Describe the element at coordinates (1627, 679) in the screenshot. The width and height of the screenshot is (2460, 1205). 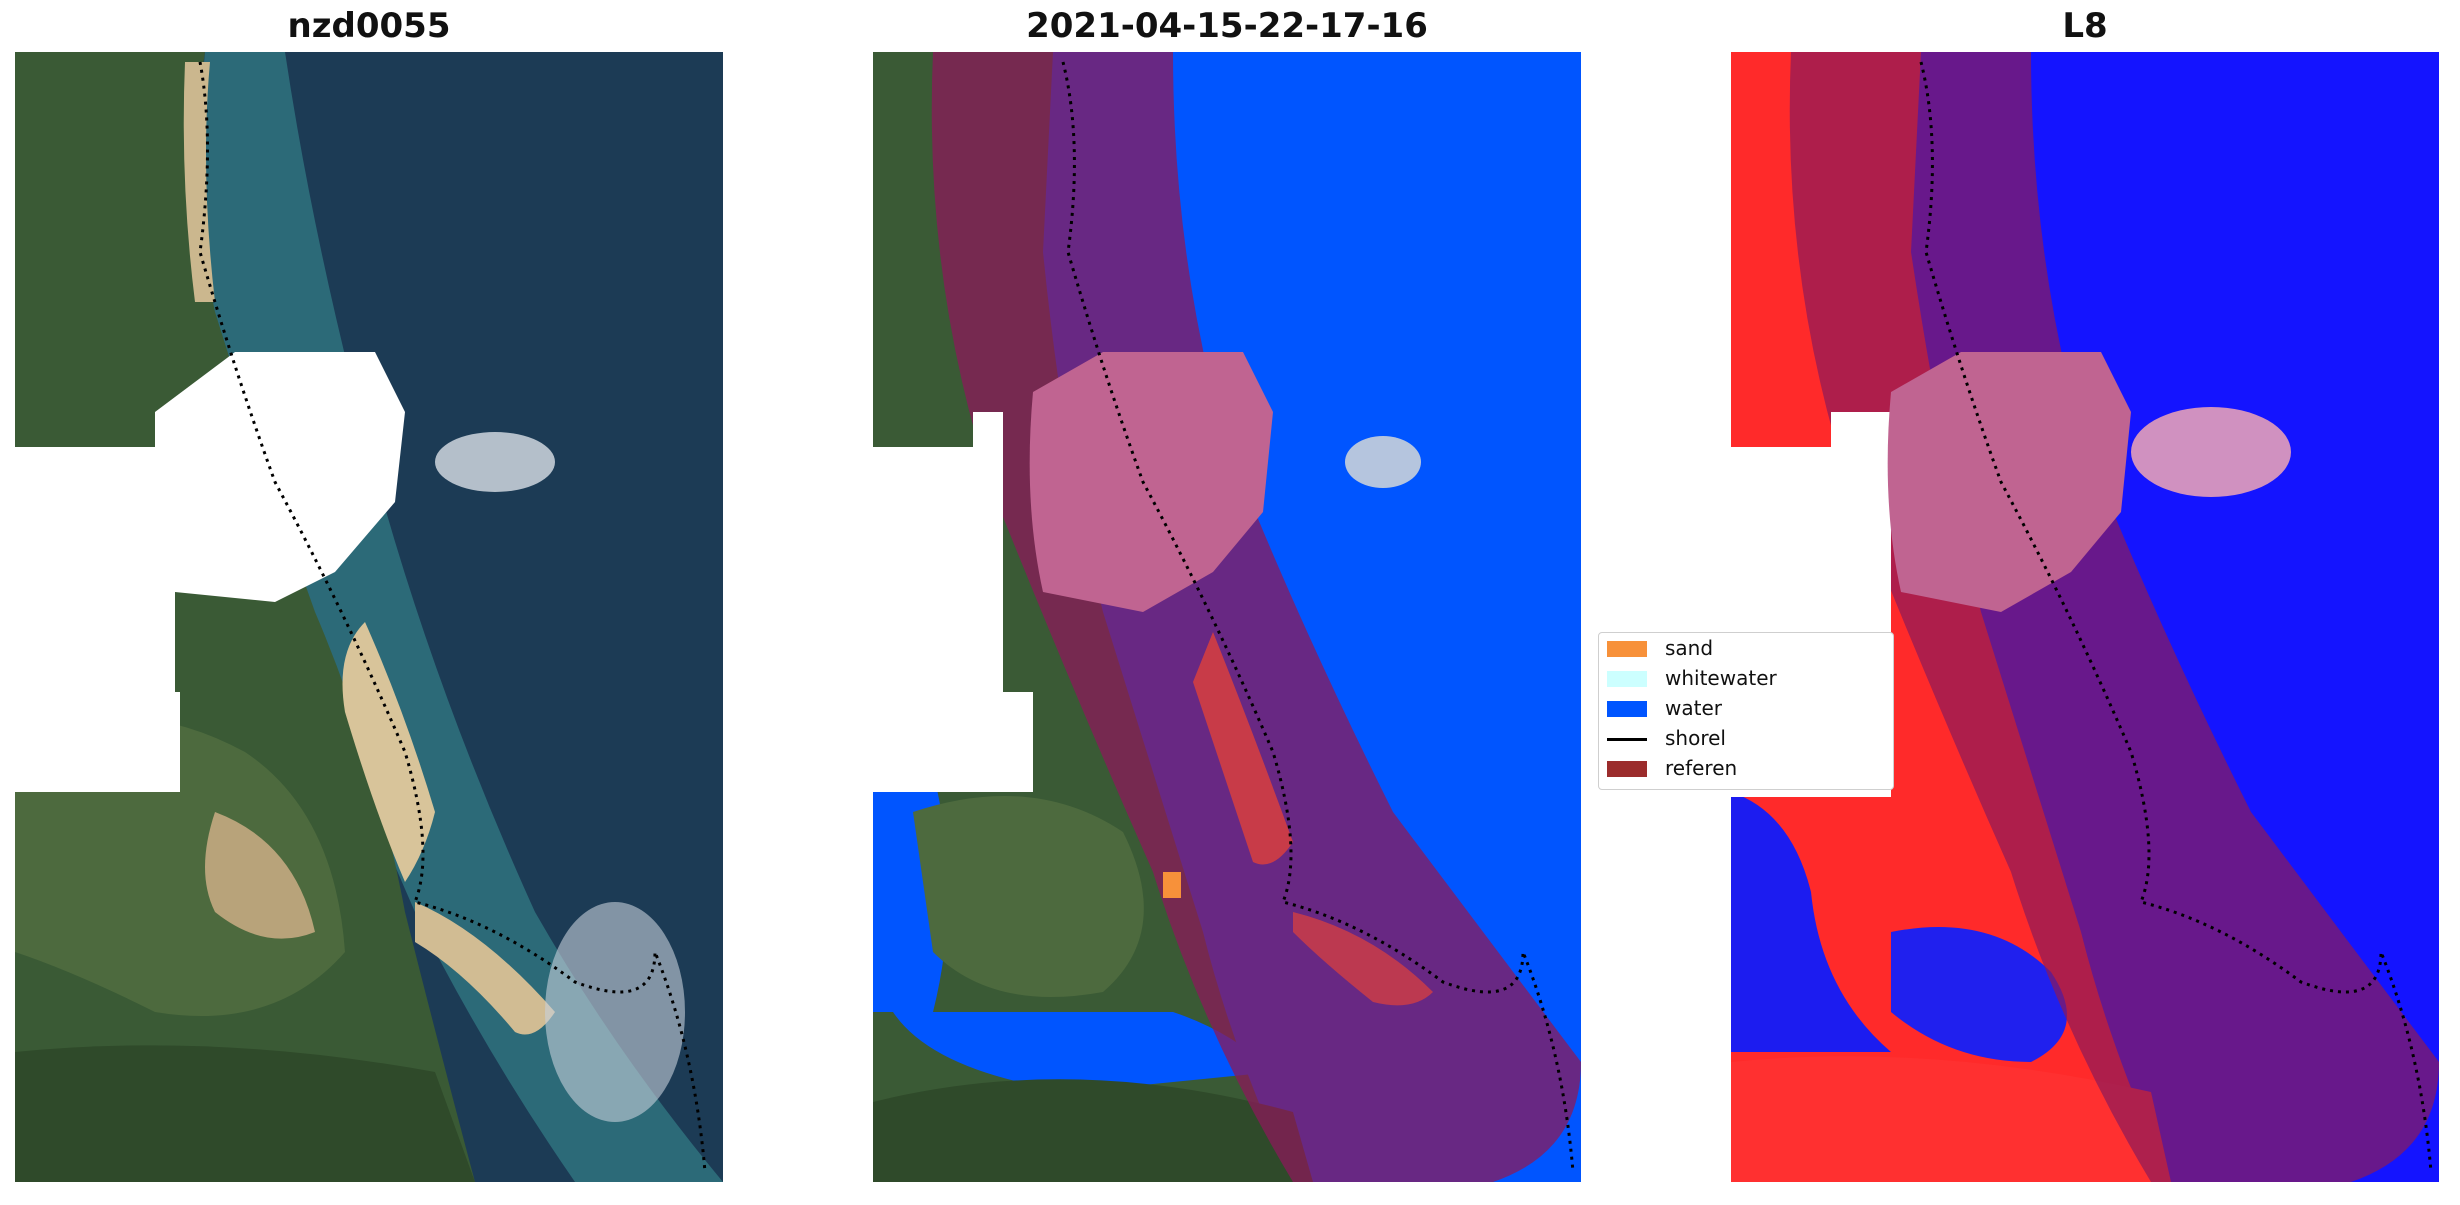
I see `whitewater-swatch` at that location.